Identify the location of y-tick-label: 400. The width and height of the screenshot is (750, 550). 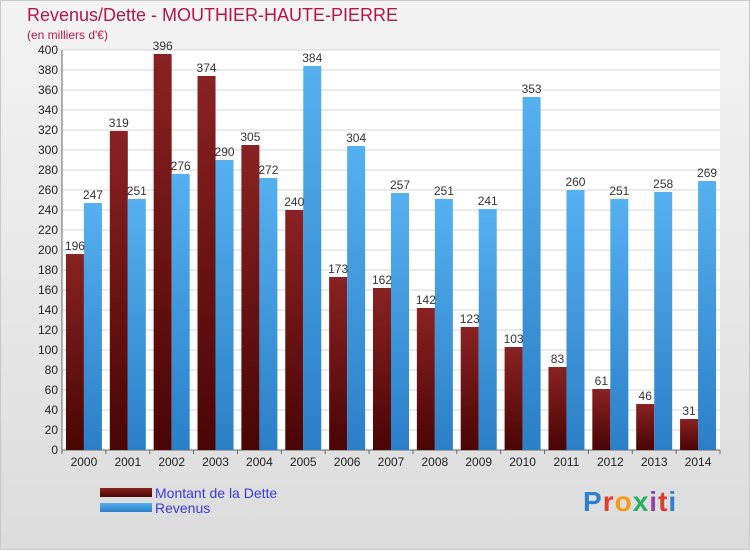
(48, 50).